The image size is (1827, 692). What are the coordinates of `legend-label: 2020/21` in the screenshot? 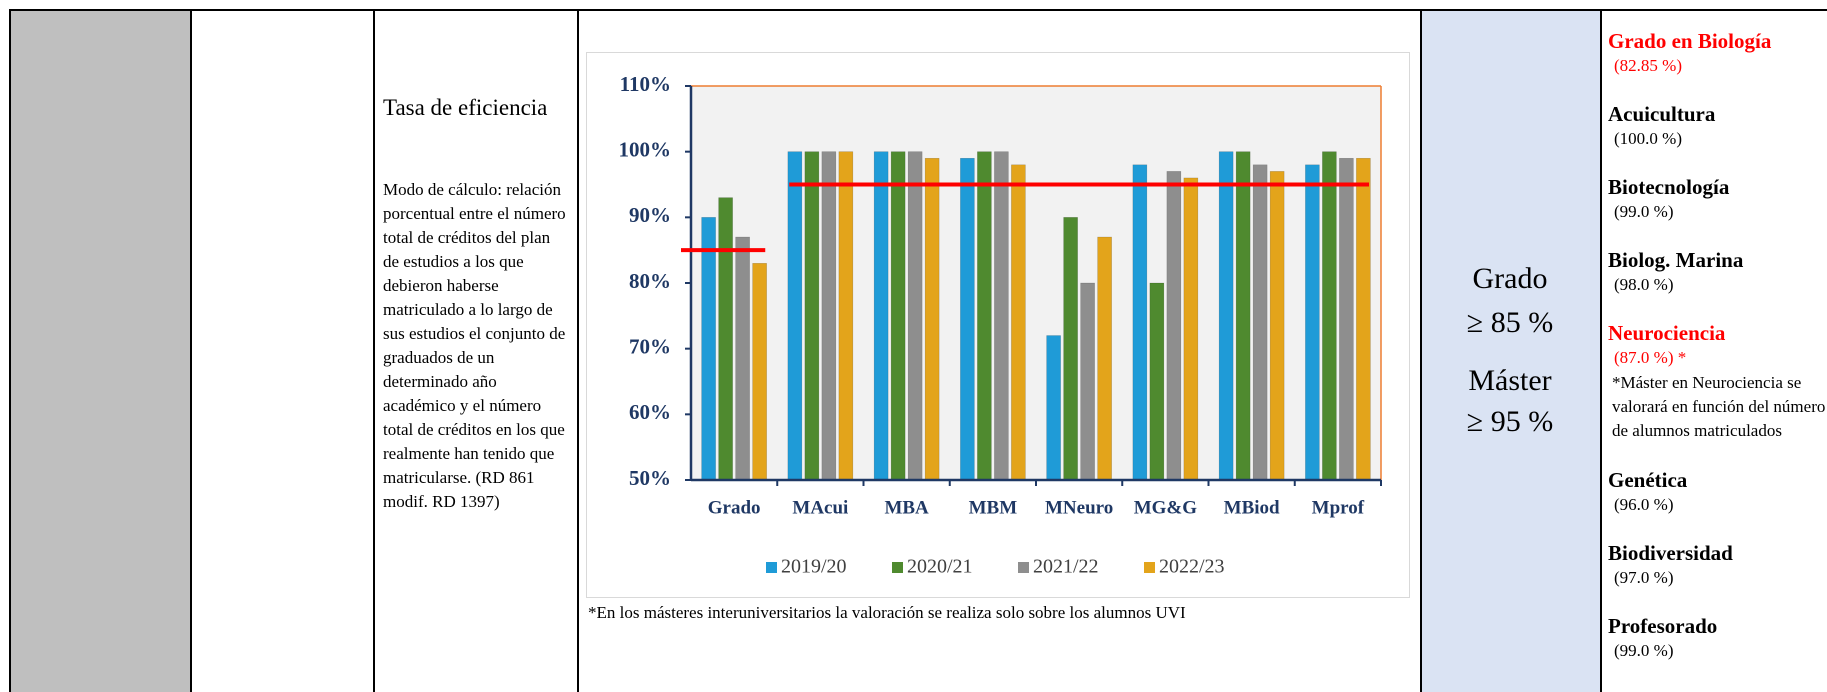 It's located at (940, 567).